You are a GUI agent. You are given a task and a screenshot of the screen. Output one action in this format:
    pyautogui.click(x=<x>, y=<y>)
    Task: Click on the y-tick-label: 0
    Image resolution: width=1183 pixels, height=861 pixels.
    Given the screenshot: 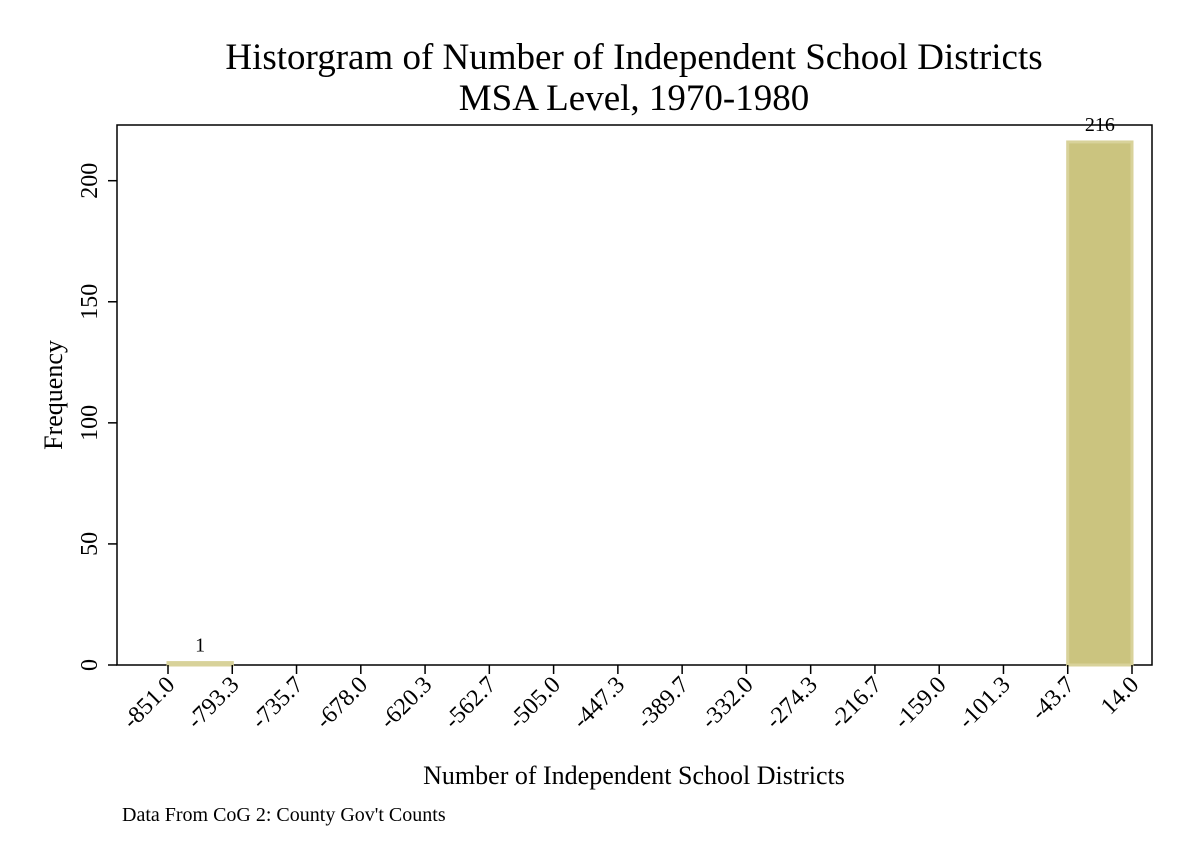 What is the action you would take?
    pyautogui.click(x=90, y=665)
    